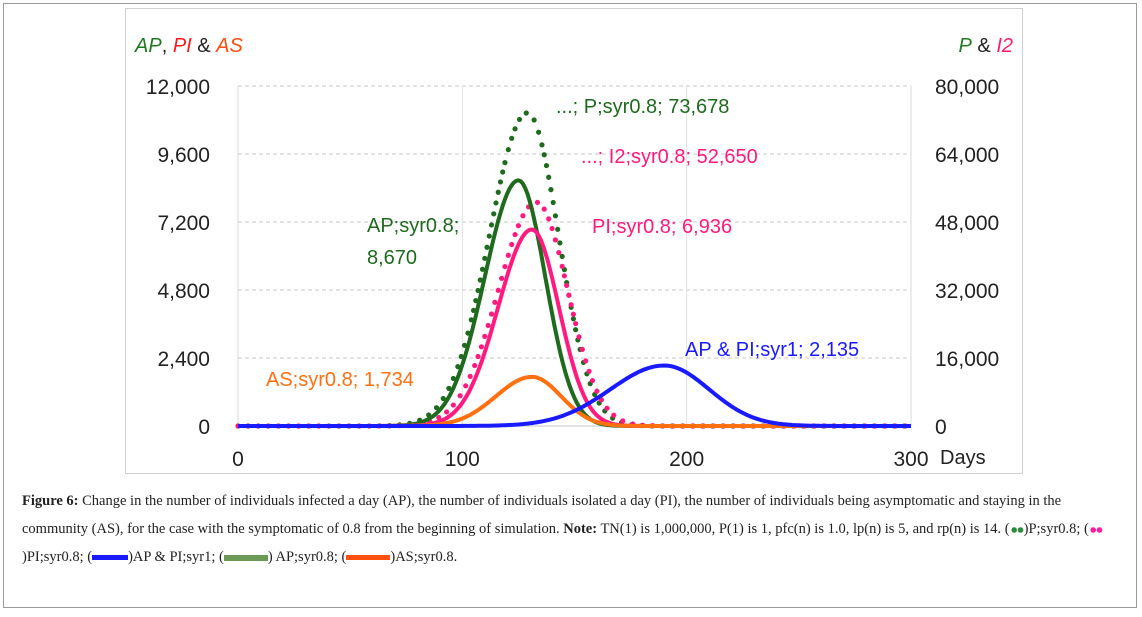  I want to click on data-label-p: ...; P;syr0.8; 73,678, so click(642, 107).